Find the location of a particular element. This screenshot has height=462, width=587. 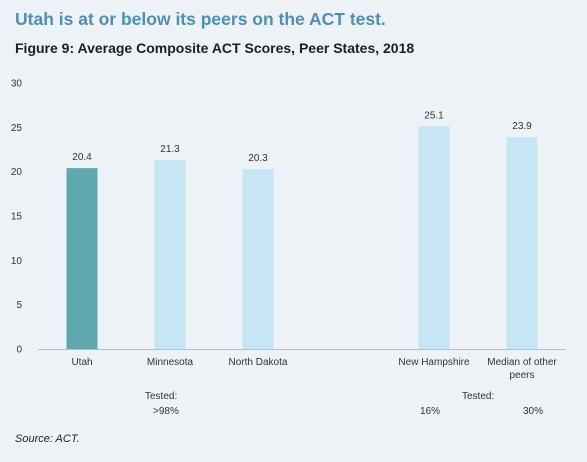

tested-value-median: 30% is located at coordinates (533, 411).